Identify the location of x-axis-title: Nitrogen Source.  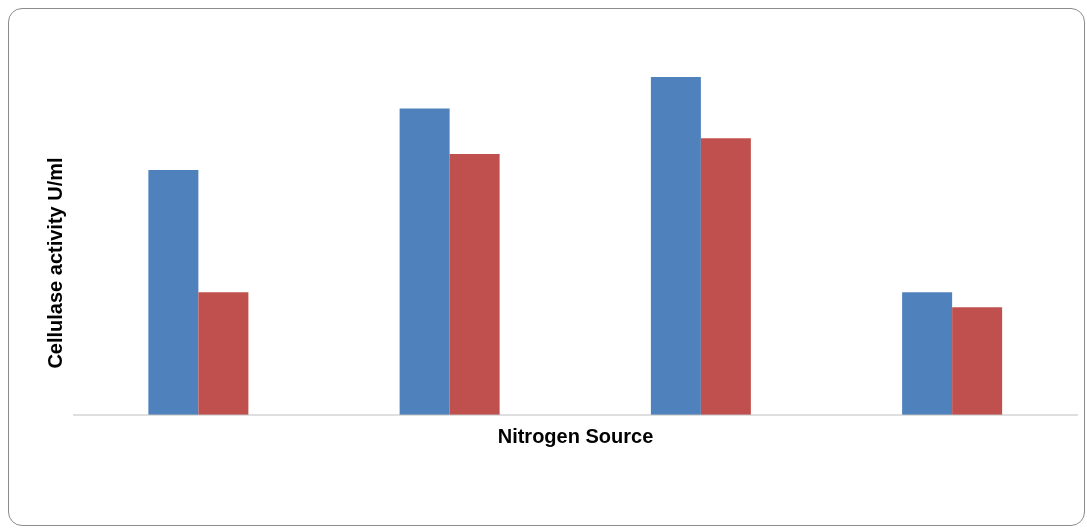
(575, 436).